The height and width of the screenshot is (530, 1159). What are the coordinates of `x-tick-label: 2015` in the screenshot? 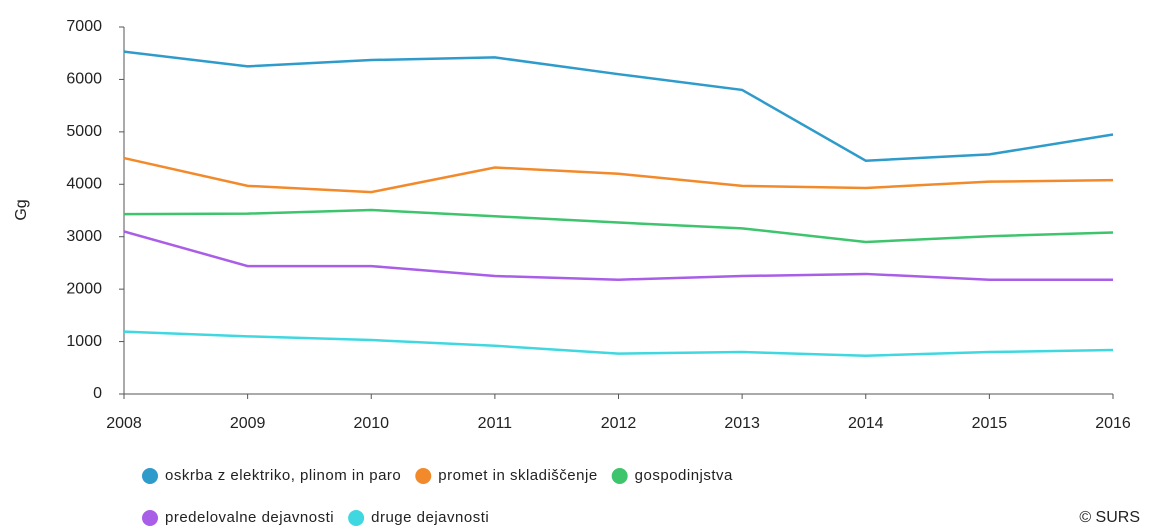 It's located at (990, 423).